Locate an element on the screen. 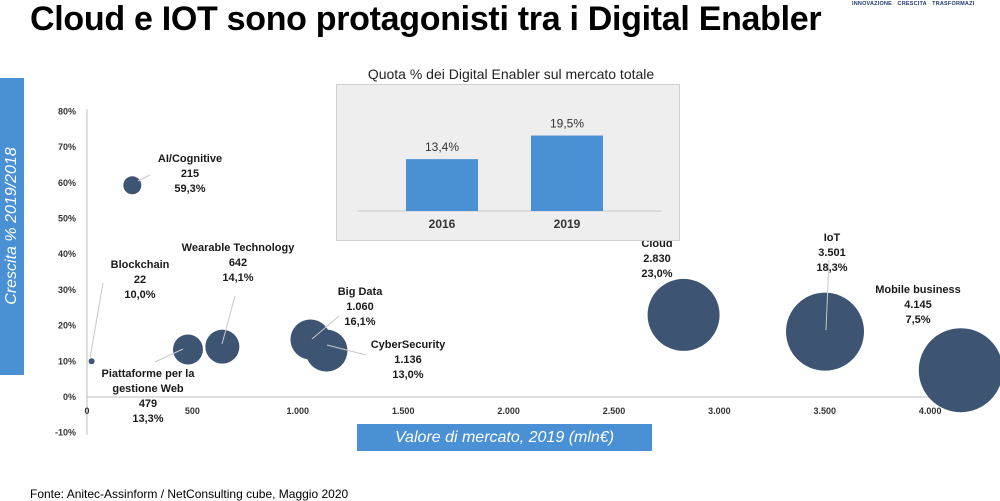 This screenshot has width=1000, height=501. leader-line-cybersecurity is located at coordinates (346, 350).